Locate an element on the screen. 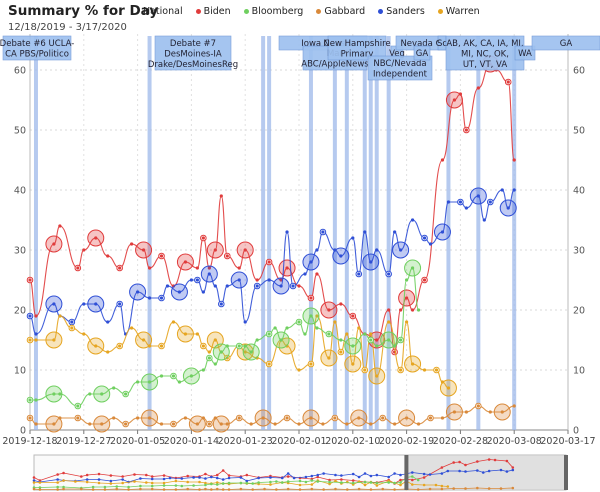 This screenshot has width=600, height=492. legend-label-biden: Biden is located at coordinates (217, 11).